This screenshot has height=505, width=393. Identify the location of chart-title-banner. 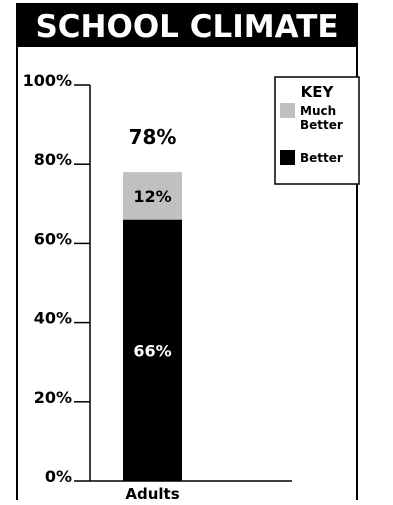
(187, 25).